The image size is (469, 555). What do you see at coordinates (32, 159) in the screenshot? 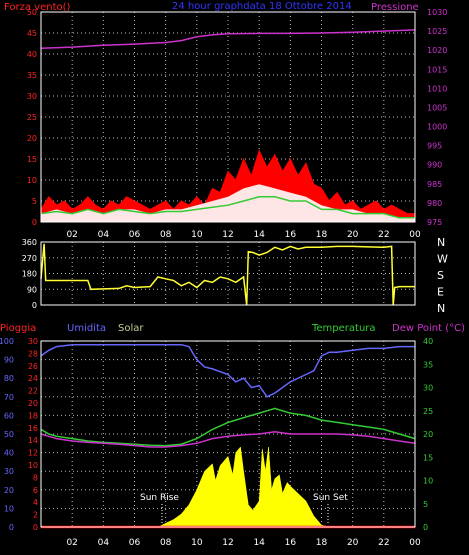
I see `wind-ytick-label: 15` at bounding box center [32, 159].